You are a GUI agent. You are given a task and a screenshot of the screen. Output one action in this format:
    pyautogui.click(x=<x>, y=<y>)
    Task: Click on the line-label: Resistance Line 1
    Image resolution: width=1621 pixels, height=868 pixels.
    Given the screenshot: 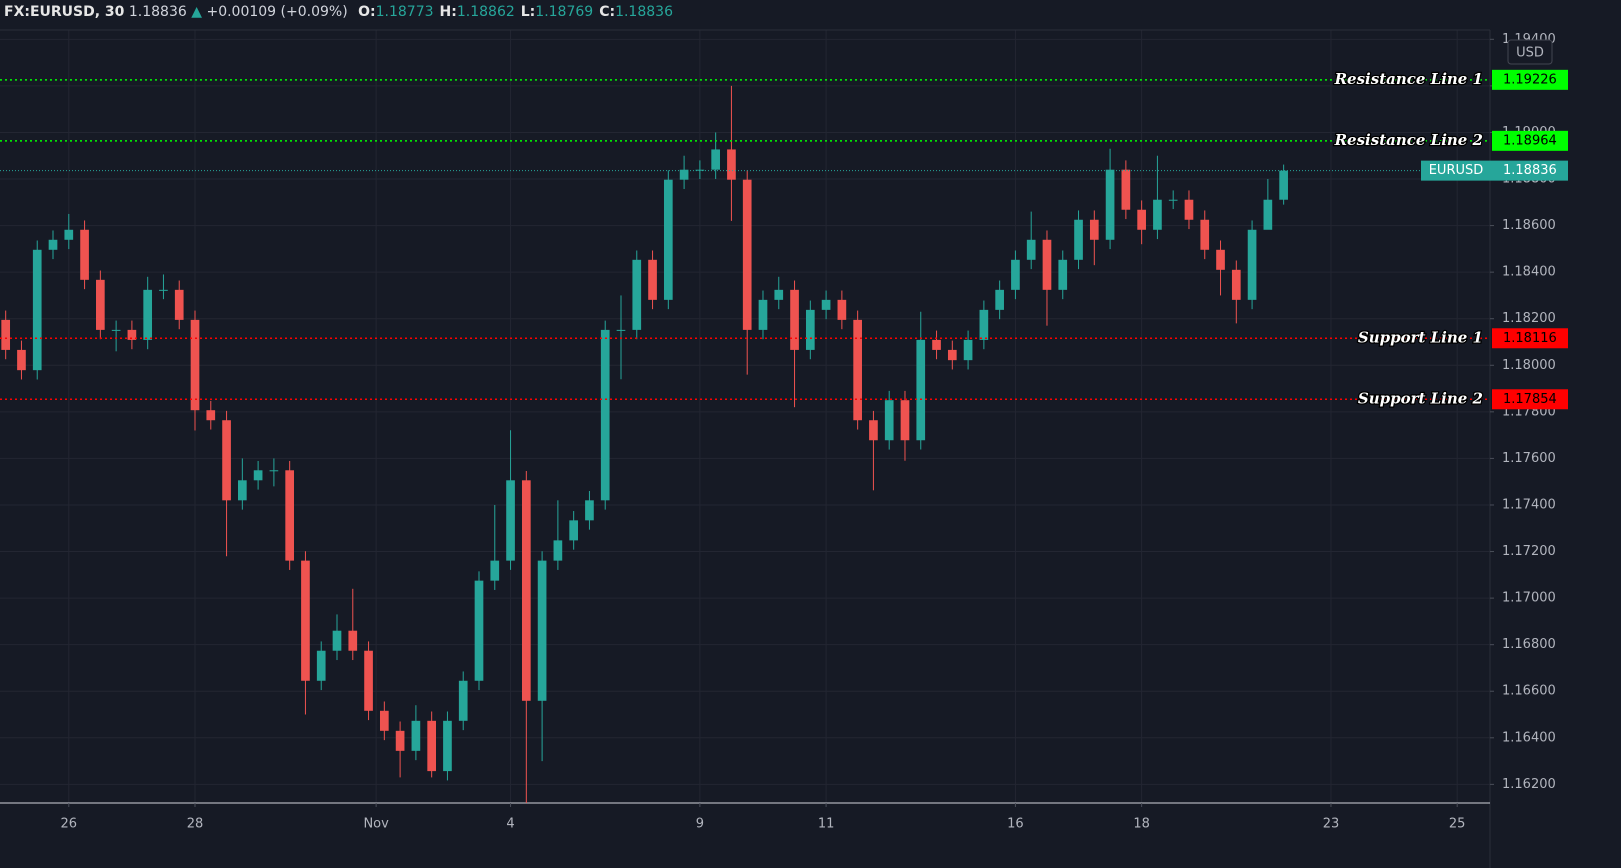 What is the action you would take?
    pyautogui.click(x=1408, y=79)
    